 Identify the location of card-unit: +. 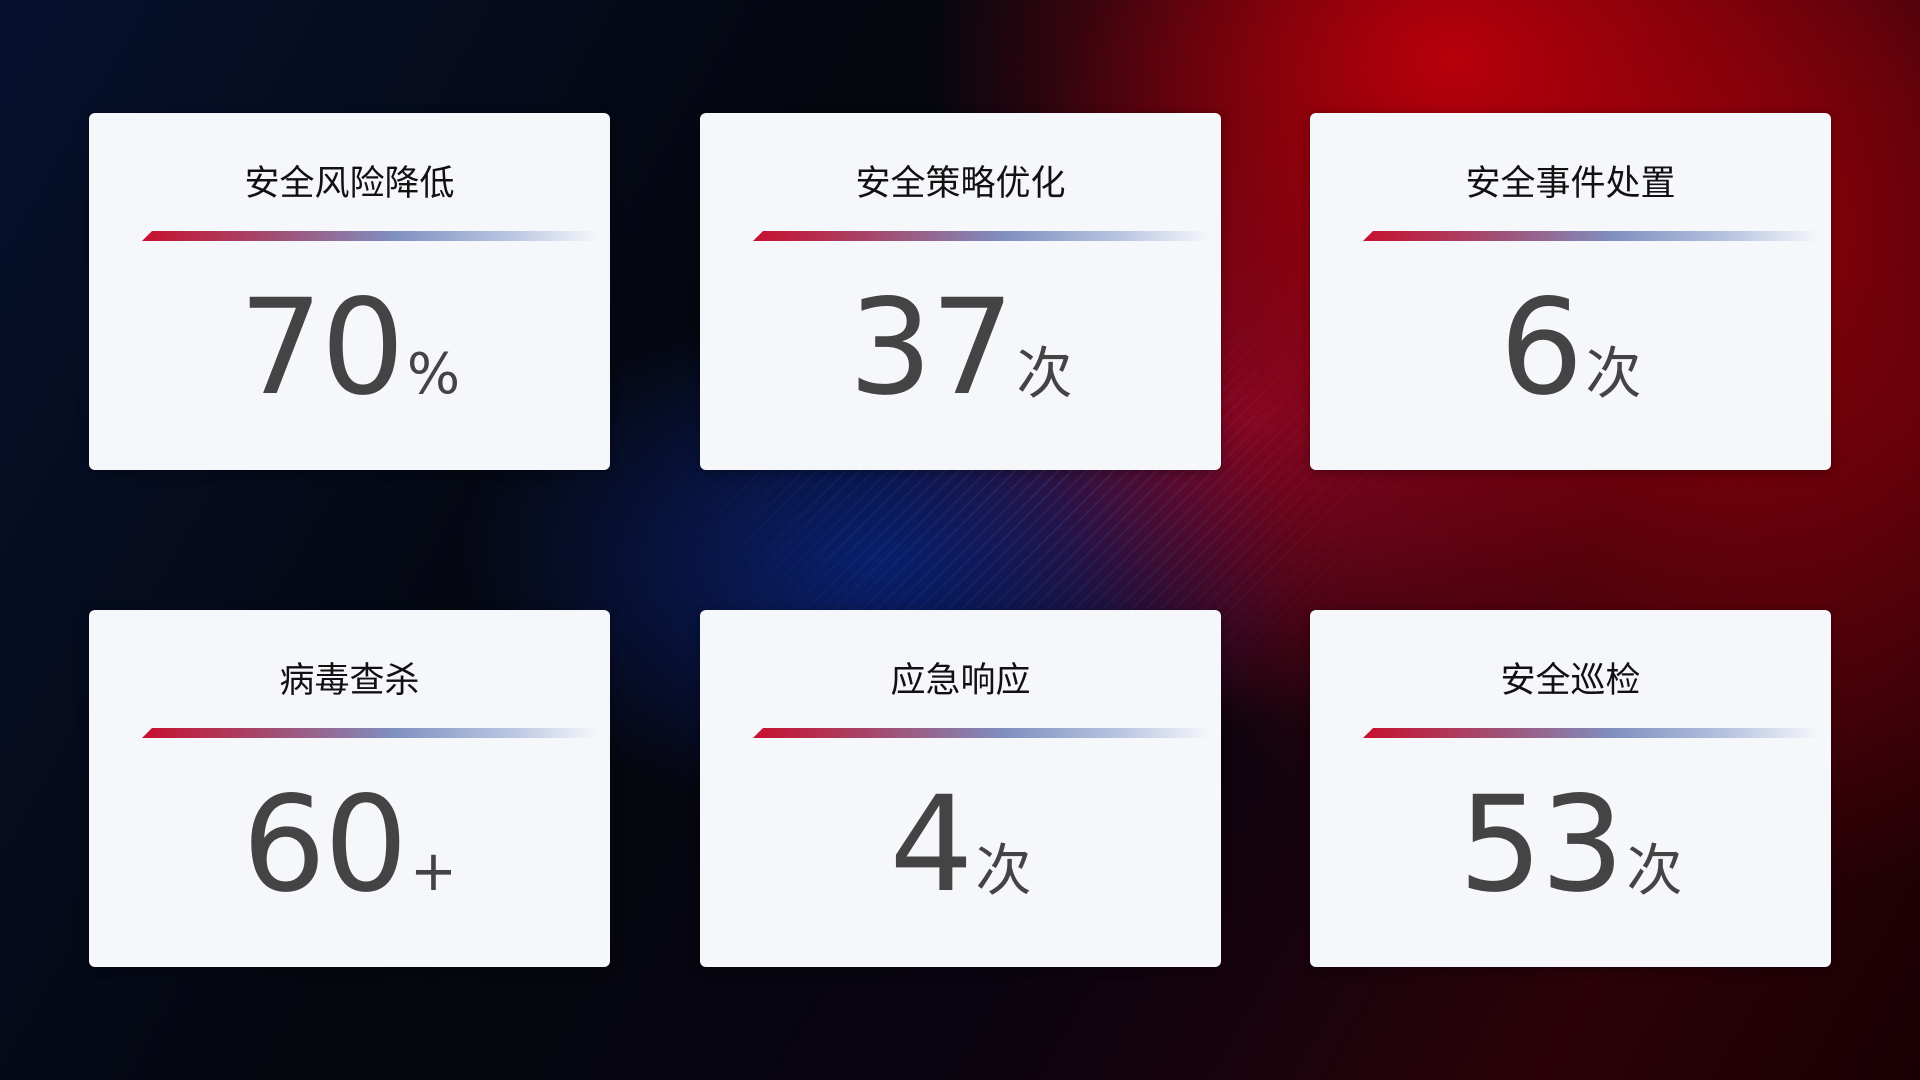
(433, 871).